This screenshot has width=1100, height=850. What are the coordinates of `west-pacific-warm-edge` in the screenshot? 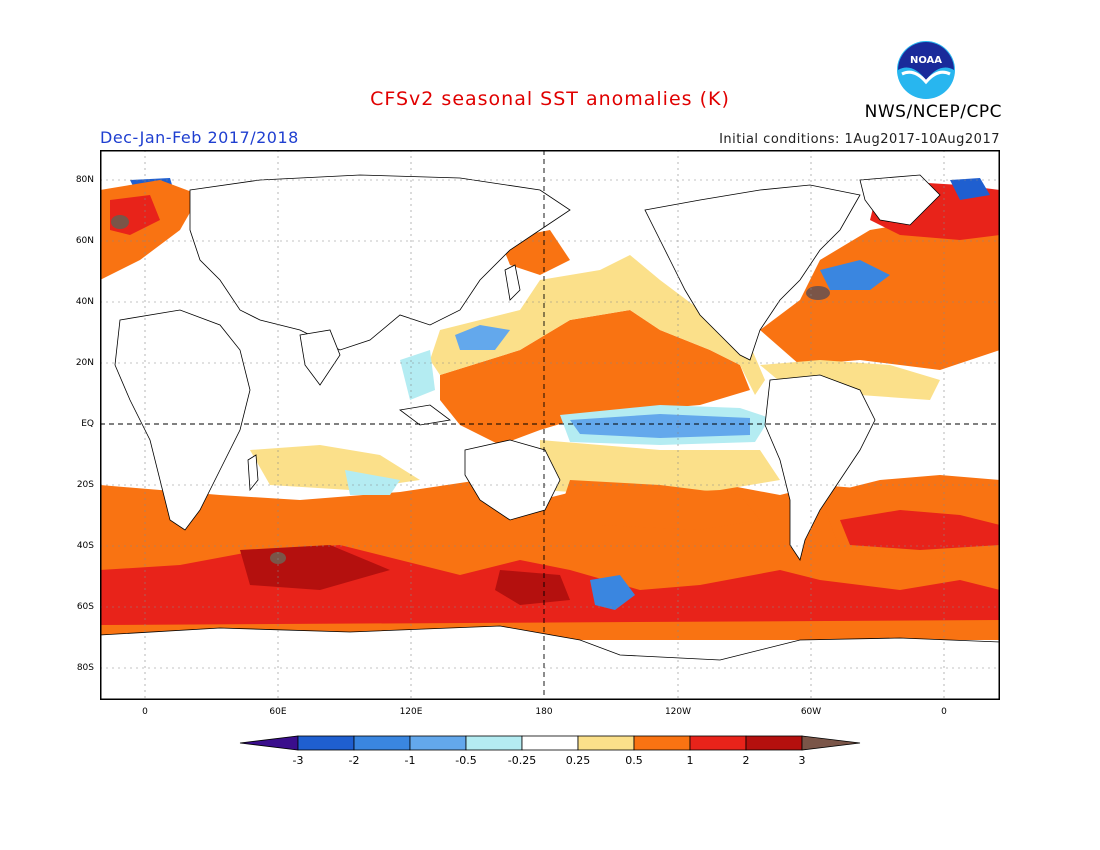 It's located at (597, 325).